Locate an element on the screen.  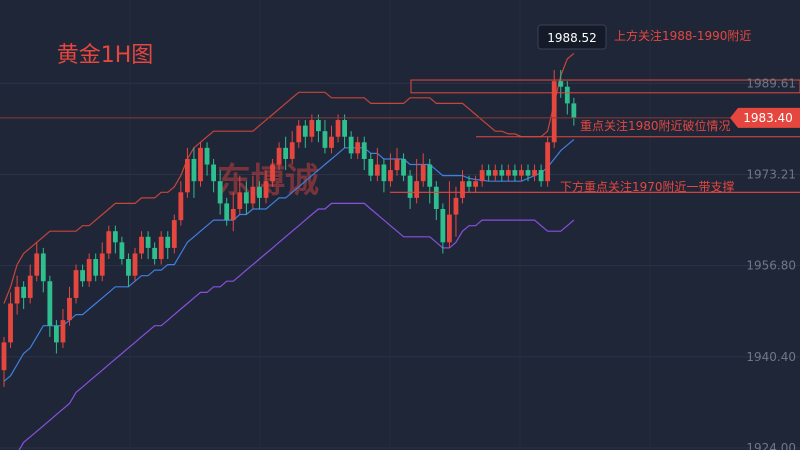
resistance-zone-box is located at coordinates (605, 86).